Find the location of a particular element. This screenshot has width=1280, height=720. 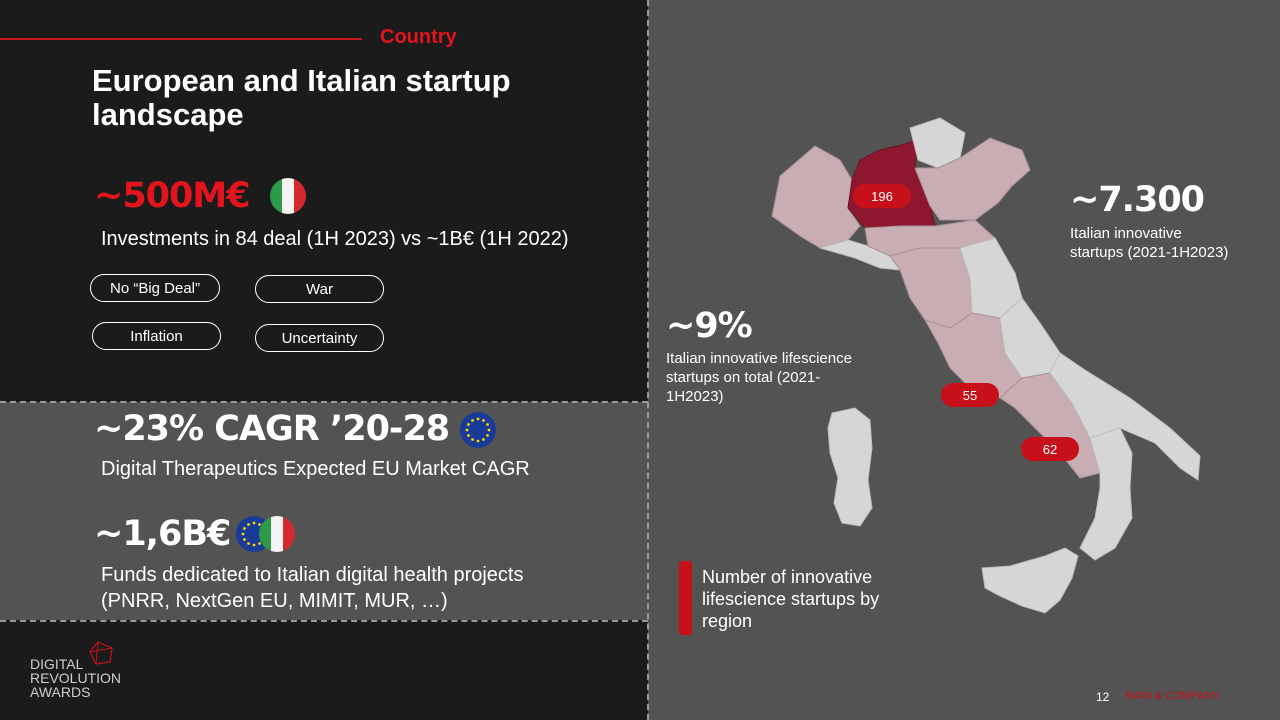

lifescience-label-line2: startups on total (2021- is located at coordinates (743, 377).